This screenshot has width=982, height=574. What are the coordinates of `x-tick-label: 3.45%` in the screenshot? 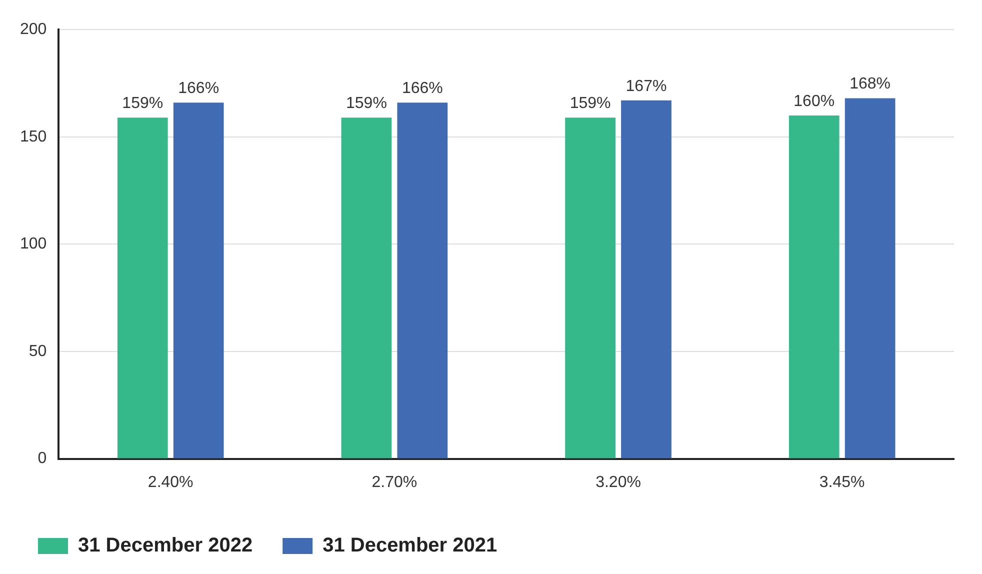 It's located at (842, 482).